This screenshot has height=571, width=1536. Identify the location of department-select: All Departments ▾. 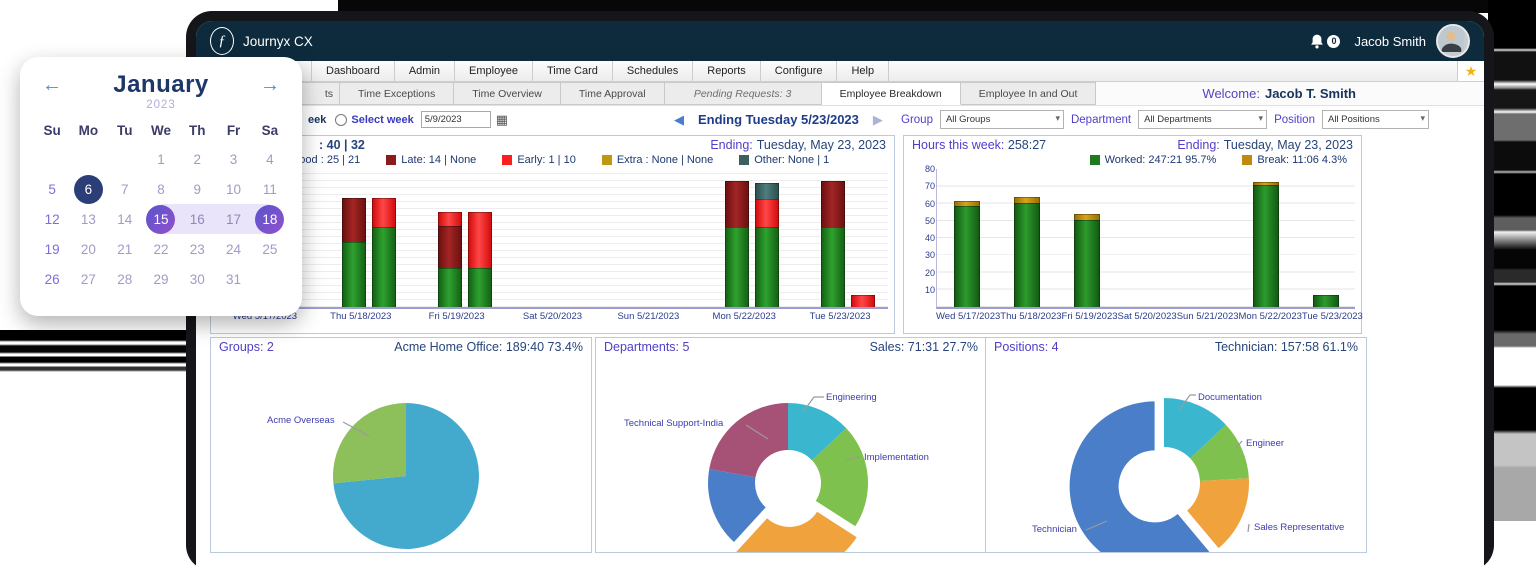
(1203, 119).